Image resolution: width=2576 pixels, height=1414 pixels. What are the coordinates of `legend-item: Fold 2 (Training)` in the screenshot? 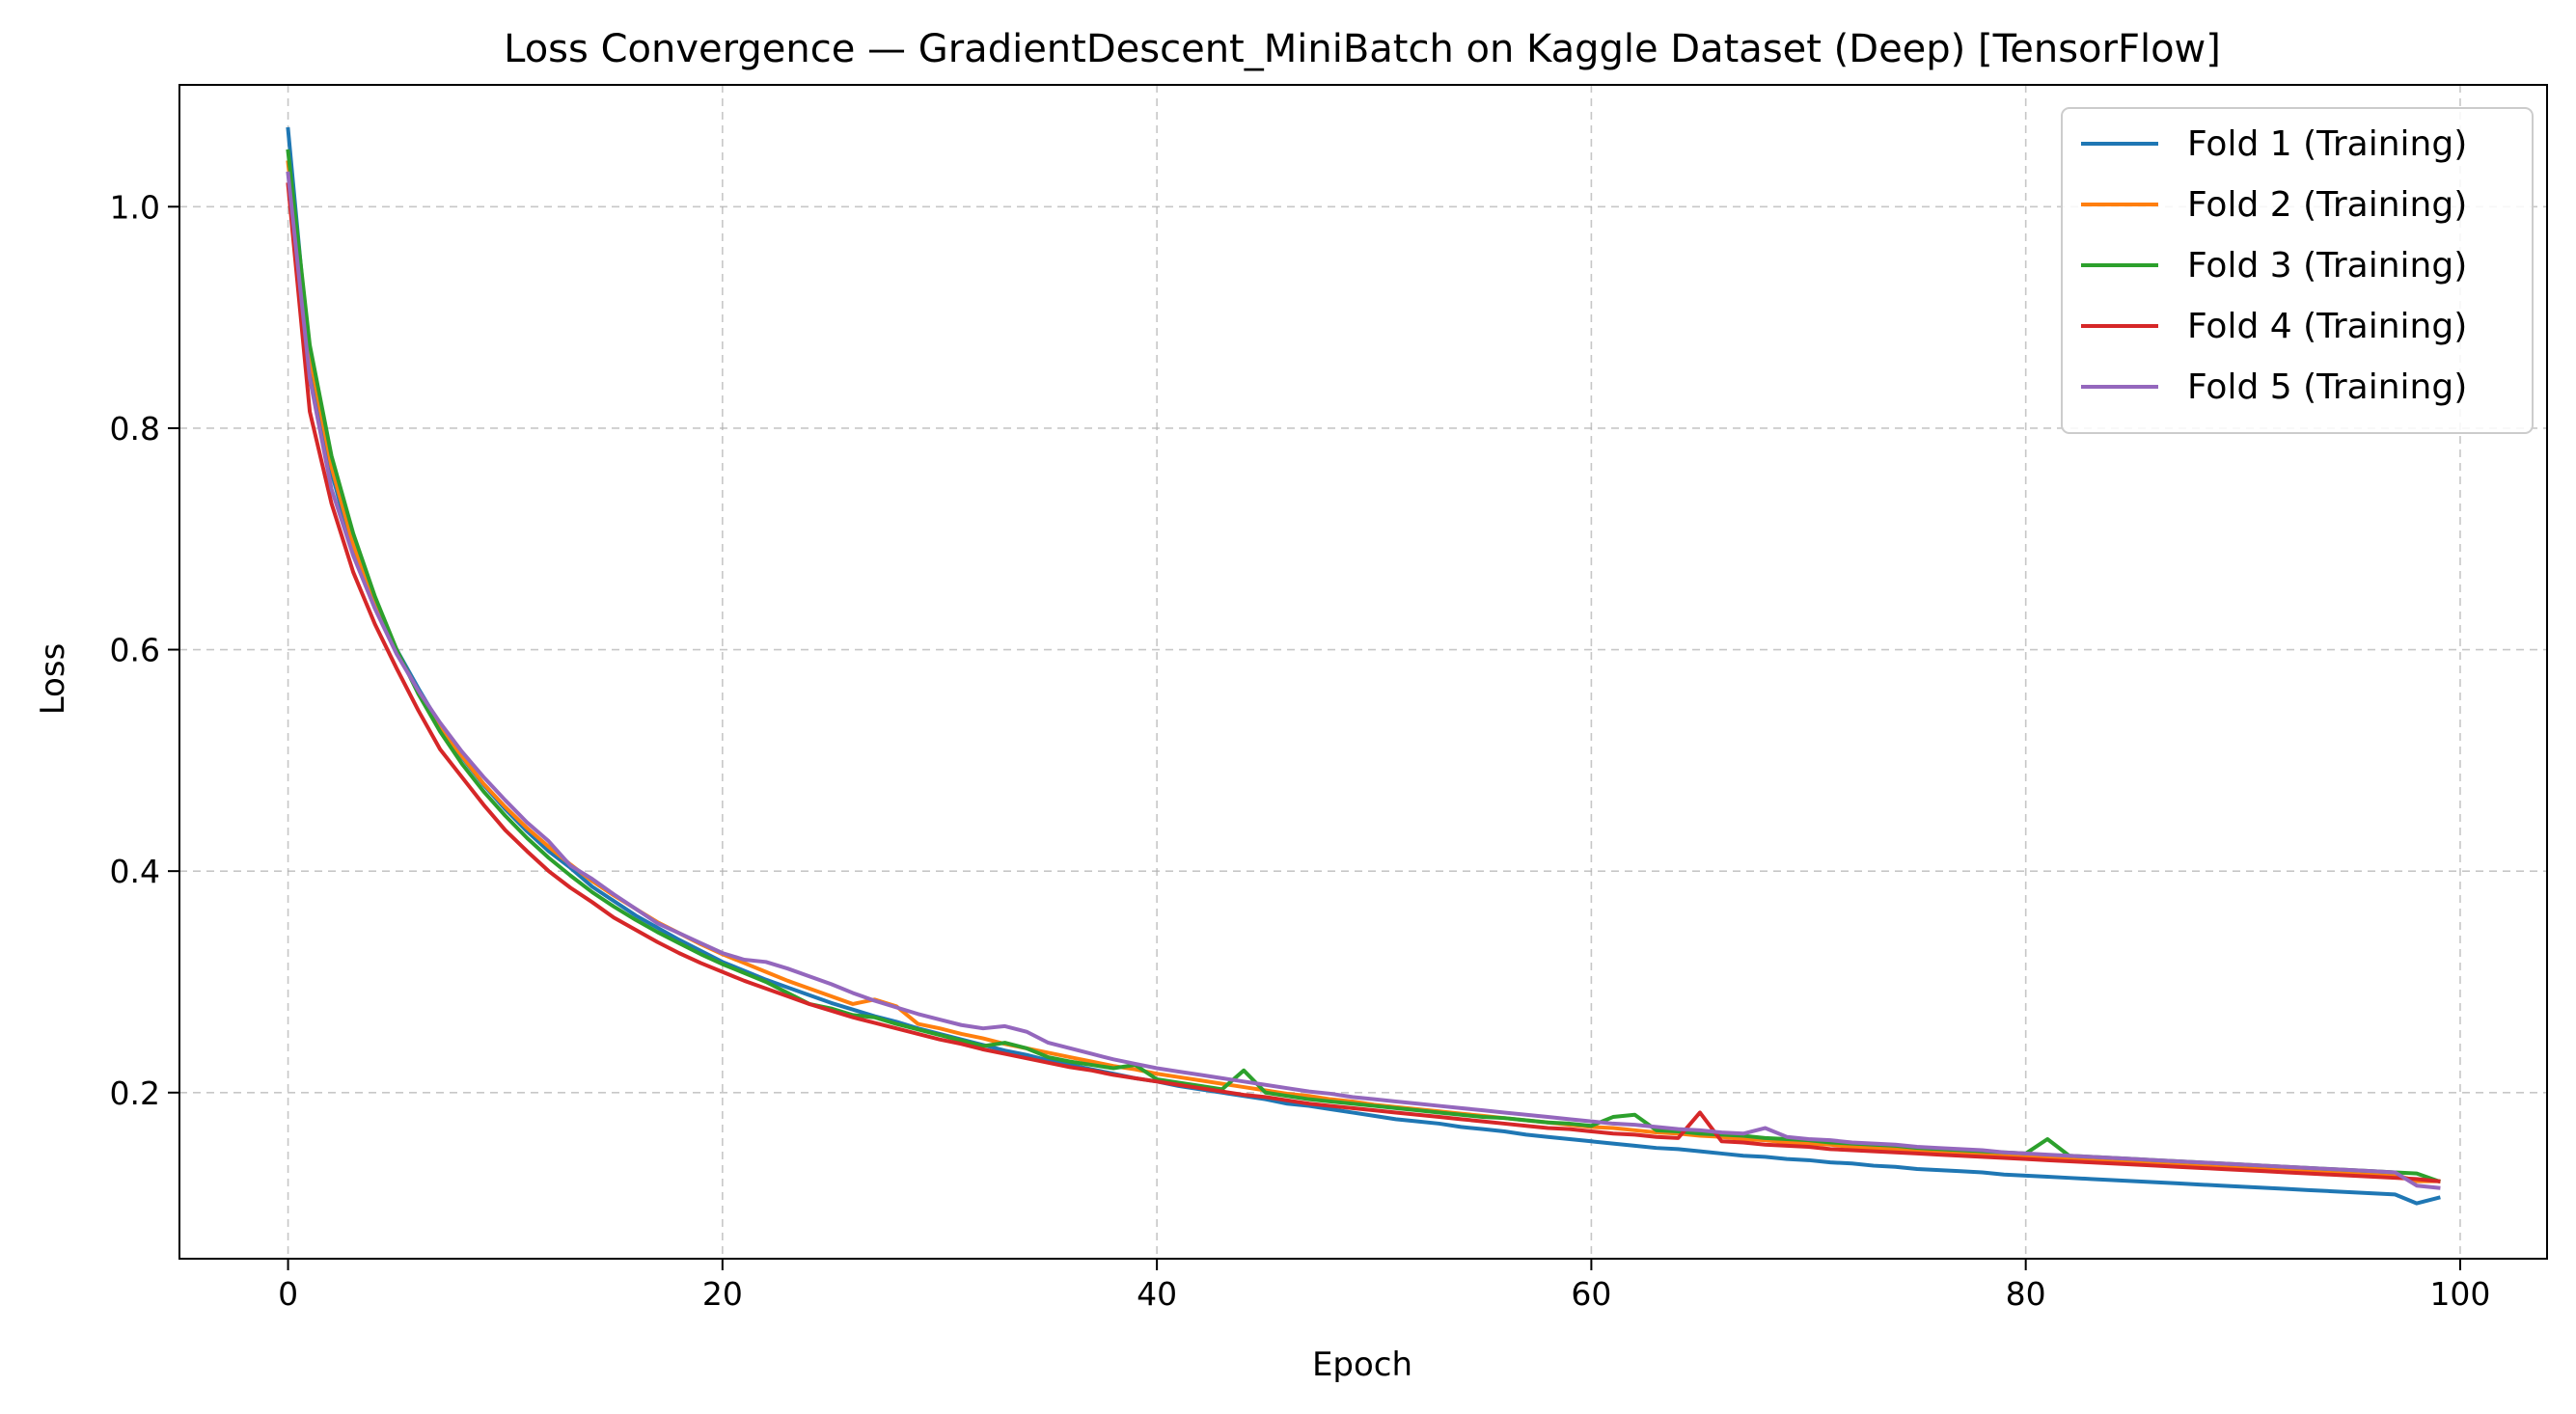 It's located at (2274, 205).